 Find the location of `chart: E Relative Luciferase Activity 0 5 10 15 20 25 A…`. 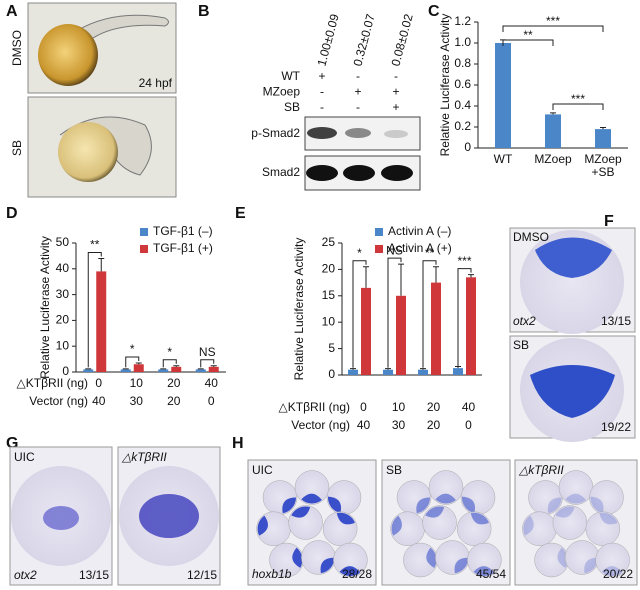

chart: E Relative Luciferase Activity 0 5 10 15 20 25 A… is located at coordinates (358, 318).